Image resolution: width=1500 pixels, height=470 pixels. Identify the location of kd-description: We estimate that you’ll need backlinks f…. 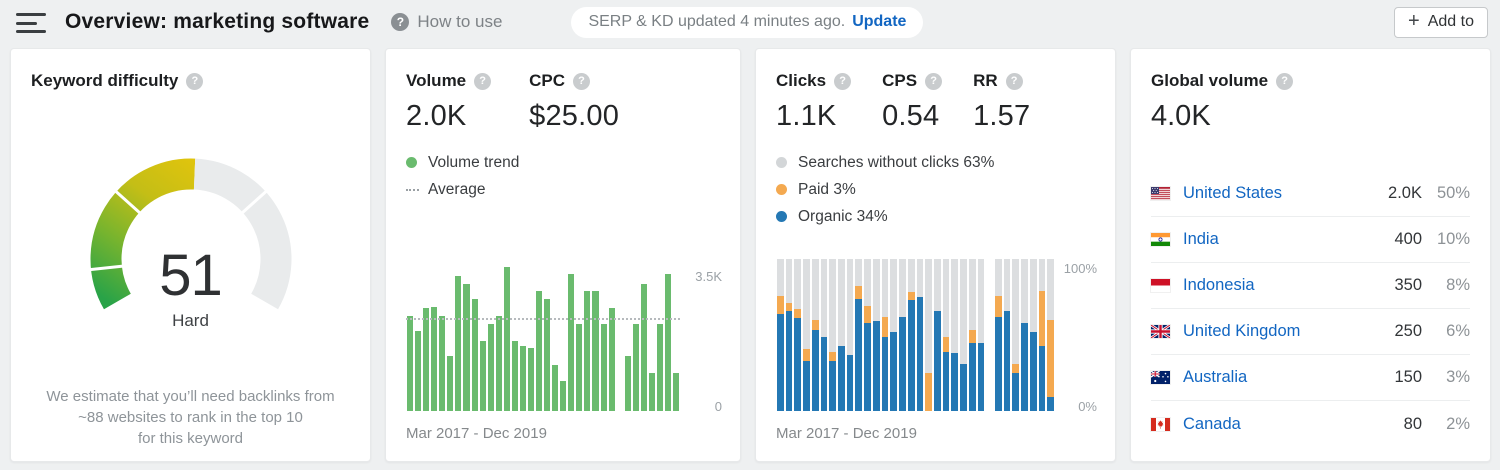
(190, 417).